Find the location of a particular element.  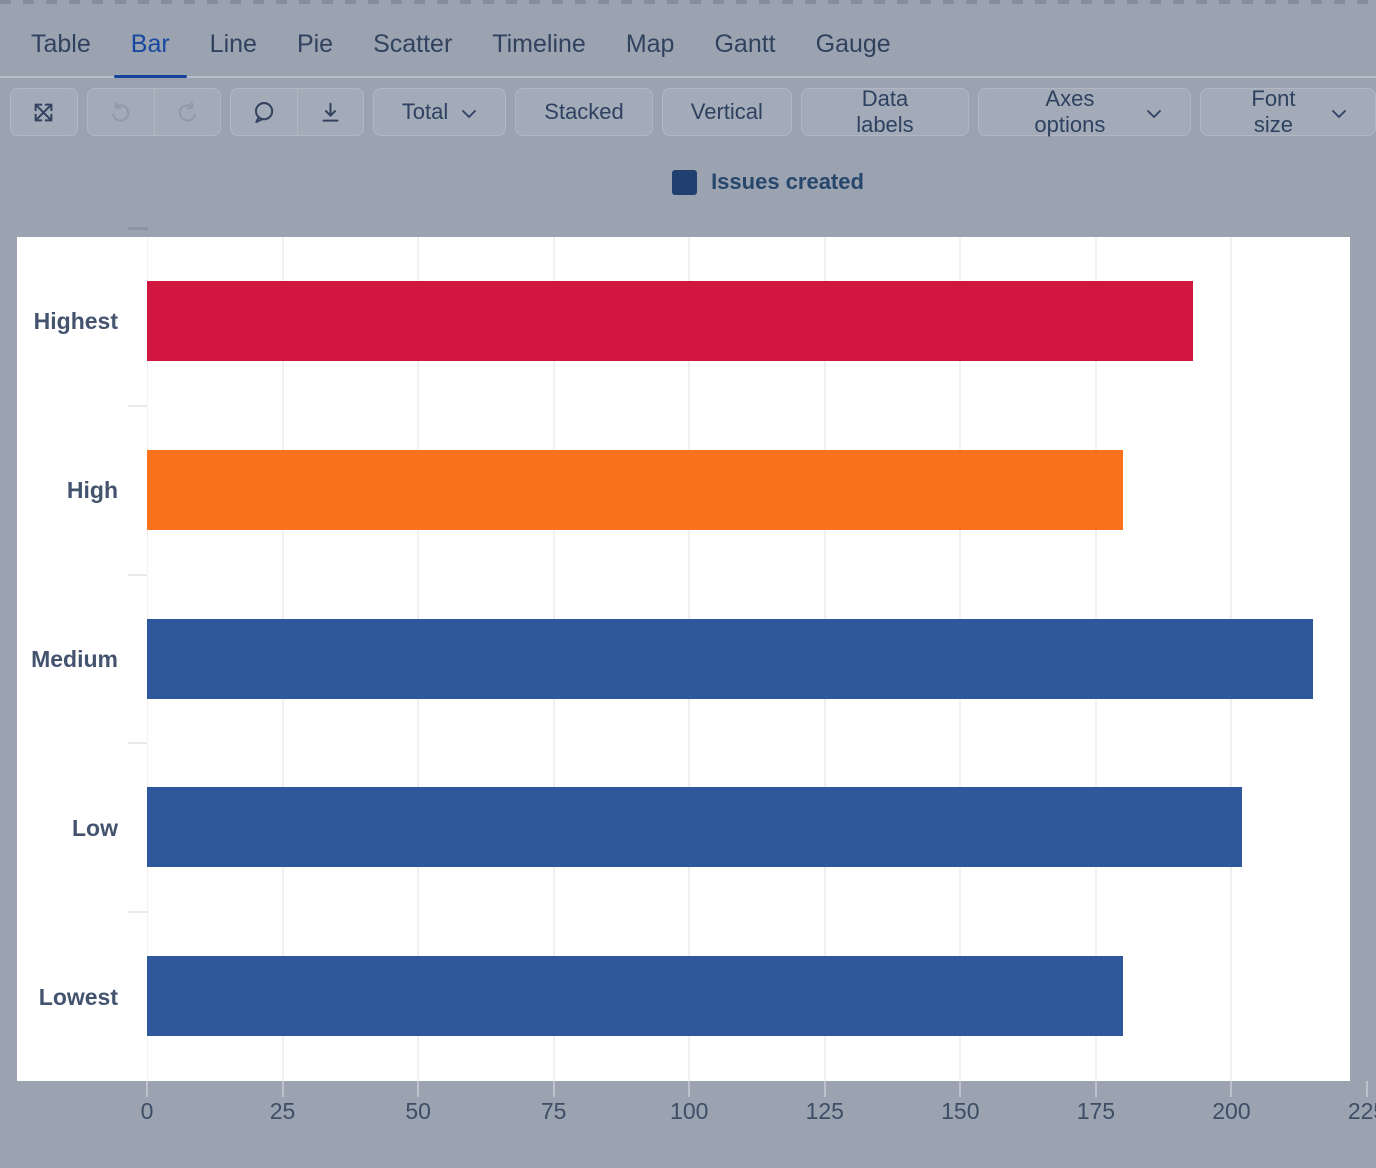

x-axis-label: 225 is located at coordinates (1361, 1111).